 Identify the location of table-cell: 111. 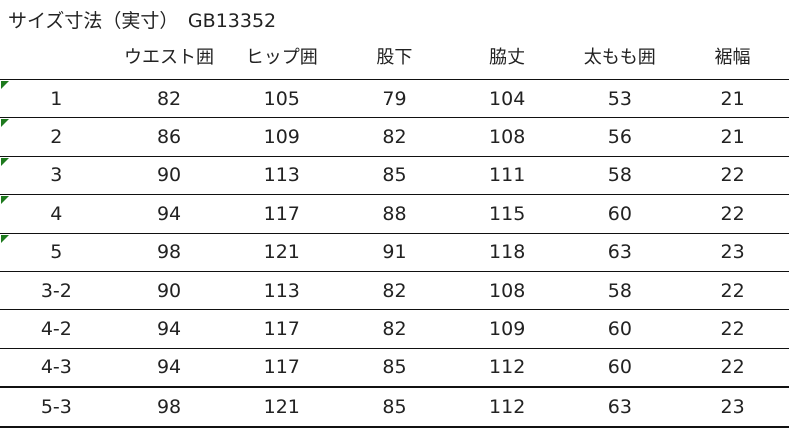
(507, 175).